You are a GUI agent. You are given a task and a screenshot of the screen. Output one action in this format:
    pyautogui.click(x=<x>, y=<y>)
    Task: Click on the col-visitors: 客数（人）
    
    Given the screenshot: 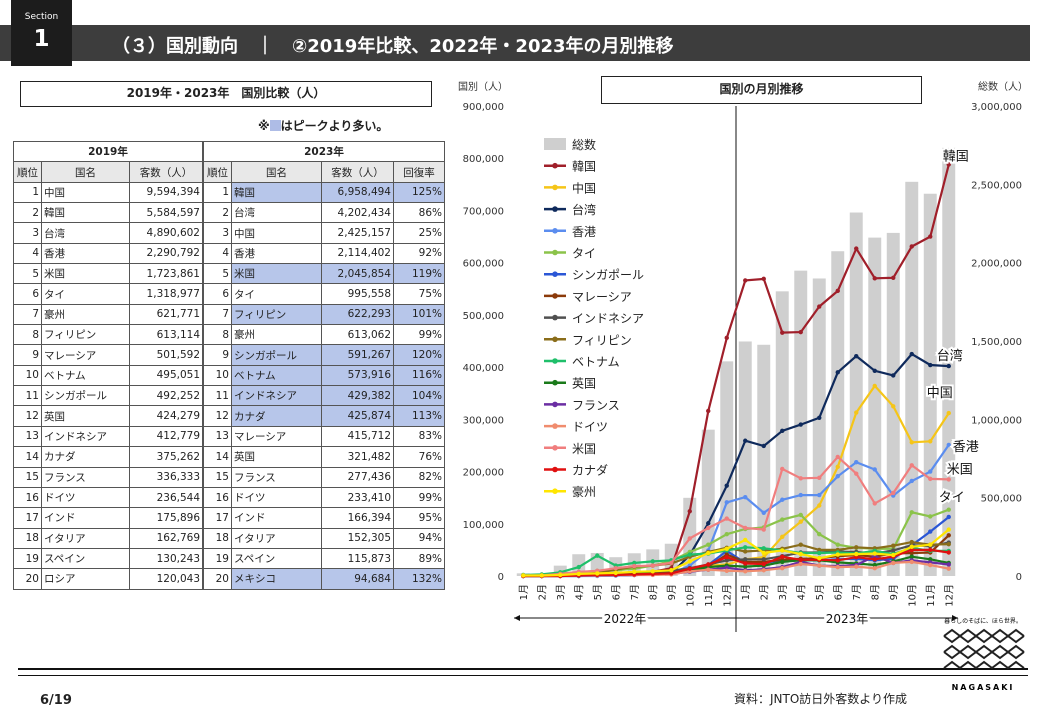 What is the action you would take?
    pyautogui.click(x=166, y=172)
    